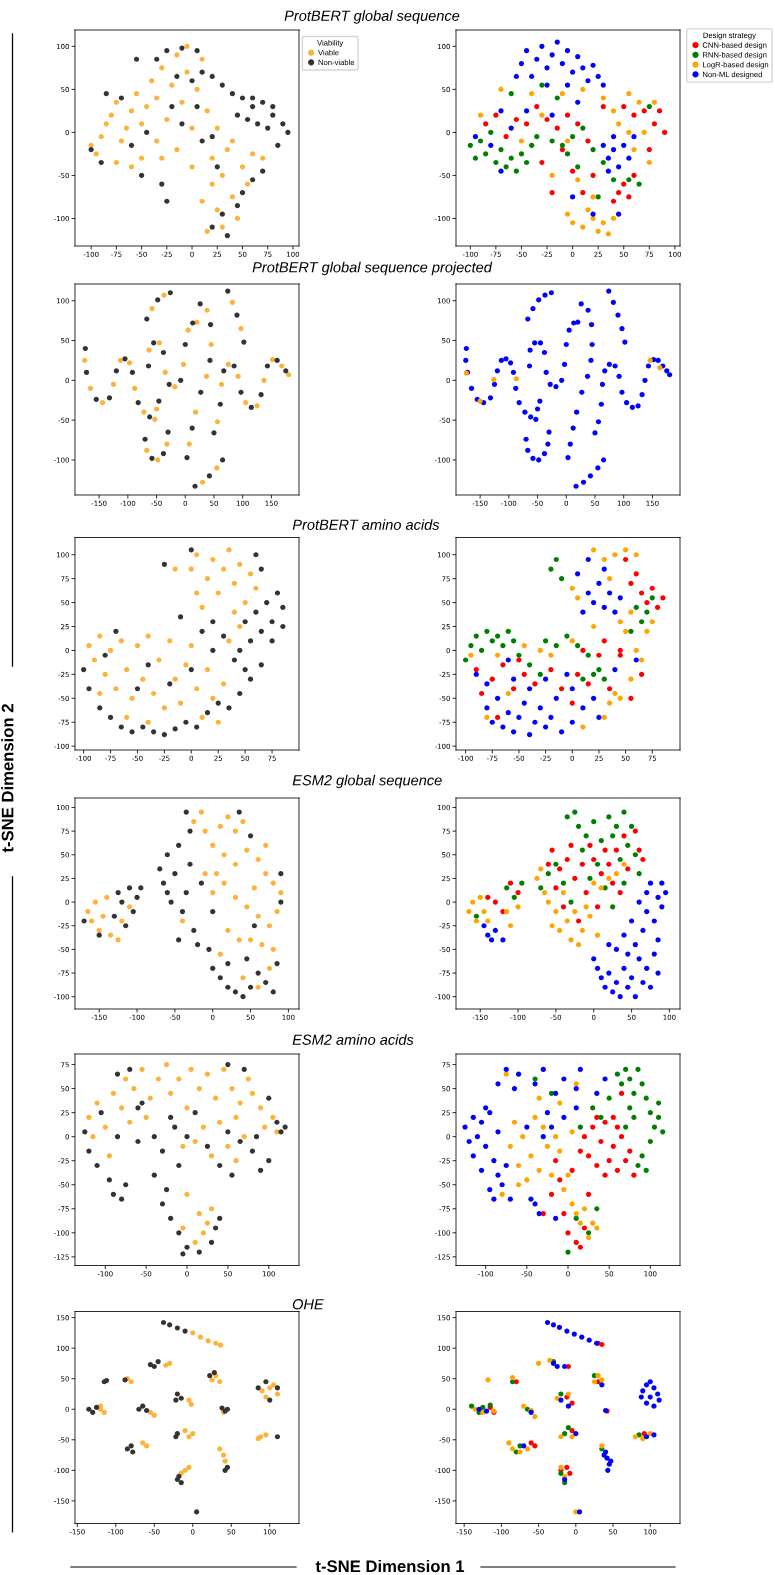 This screenshot has height=1575, width=775. What do you see at coordinates (372, 17) in the screenshot?
I see `text: ProtBERT global sequence` at bounding box center [372, 17].